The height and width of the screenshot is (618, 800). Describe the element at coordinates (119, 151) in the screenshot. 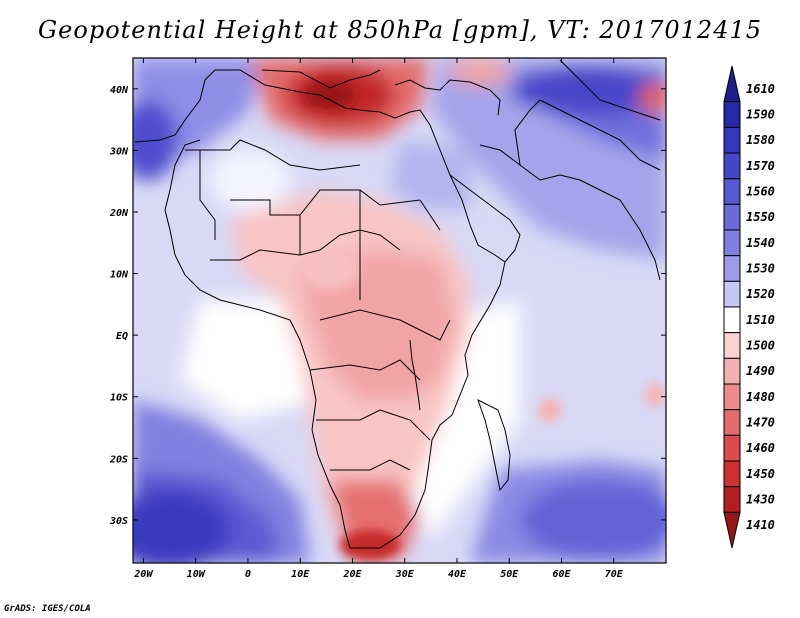

I see `lat-tick-label: 30N` at that location.